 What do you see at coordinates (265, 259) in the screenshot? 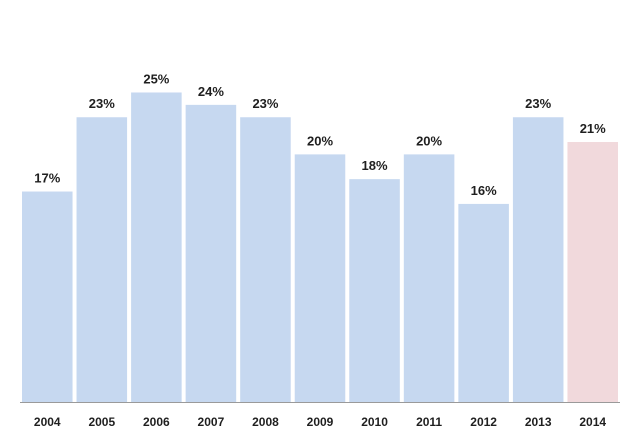
I see `bar-2008` at bounding box center [265, 259].